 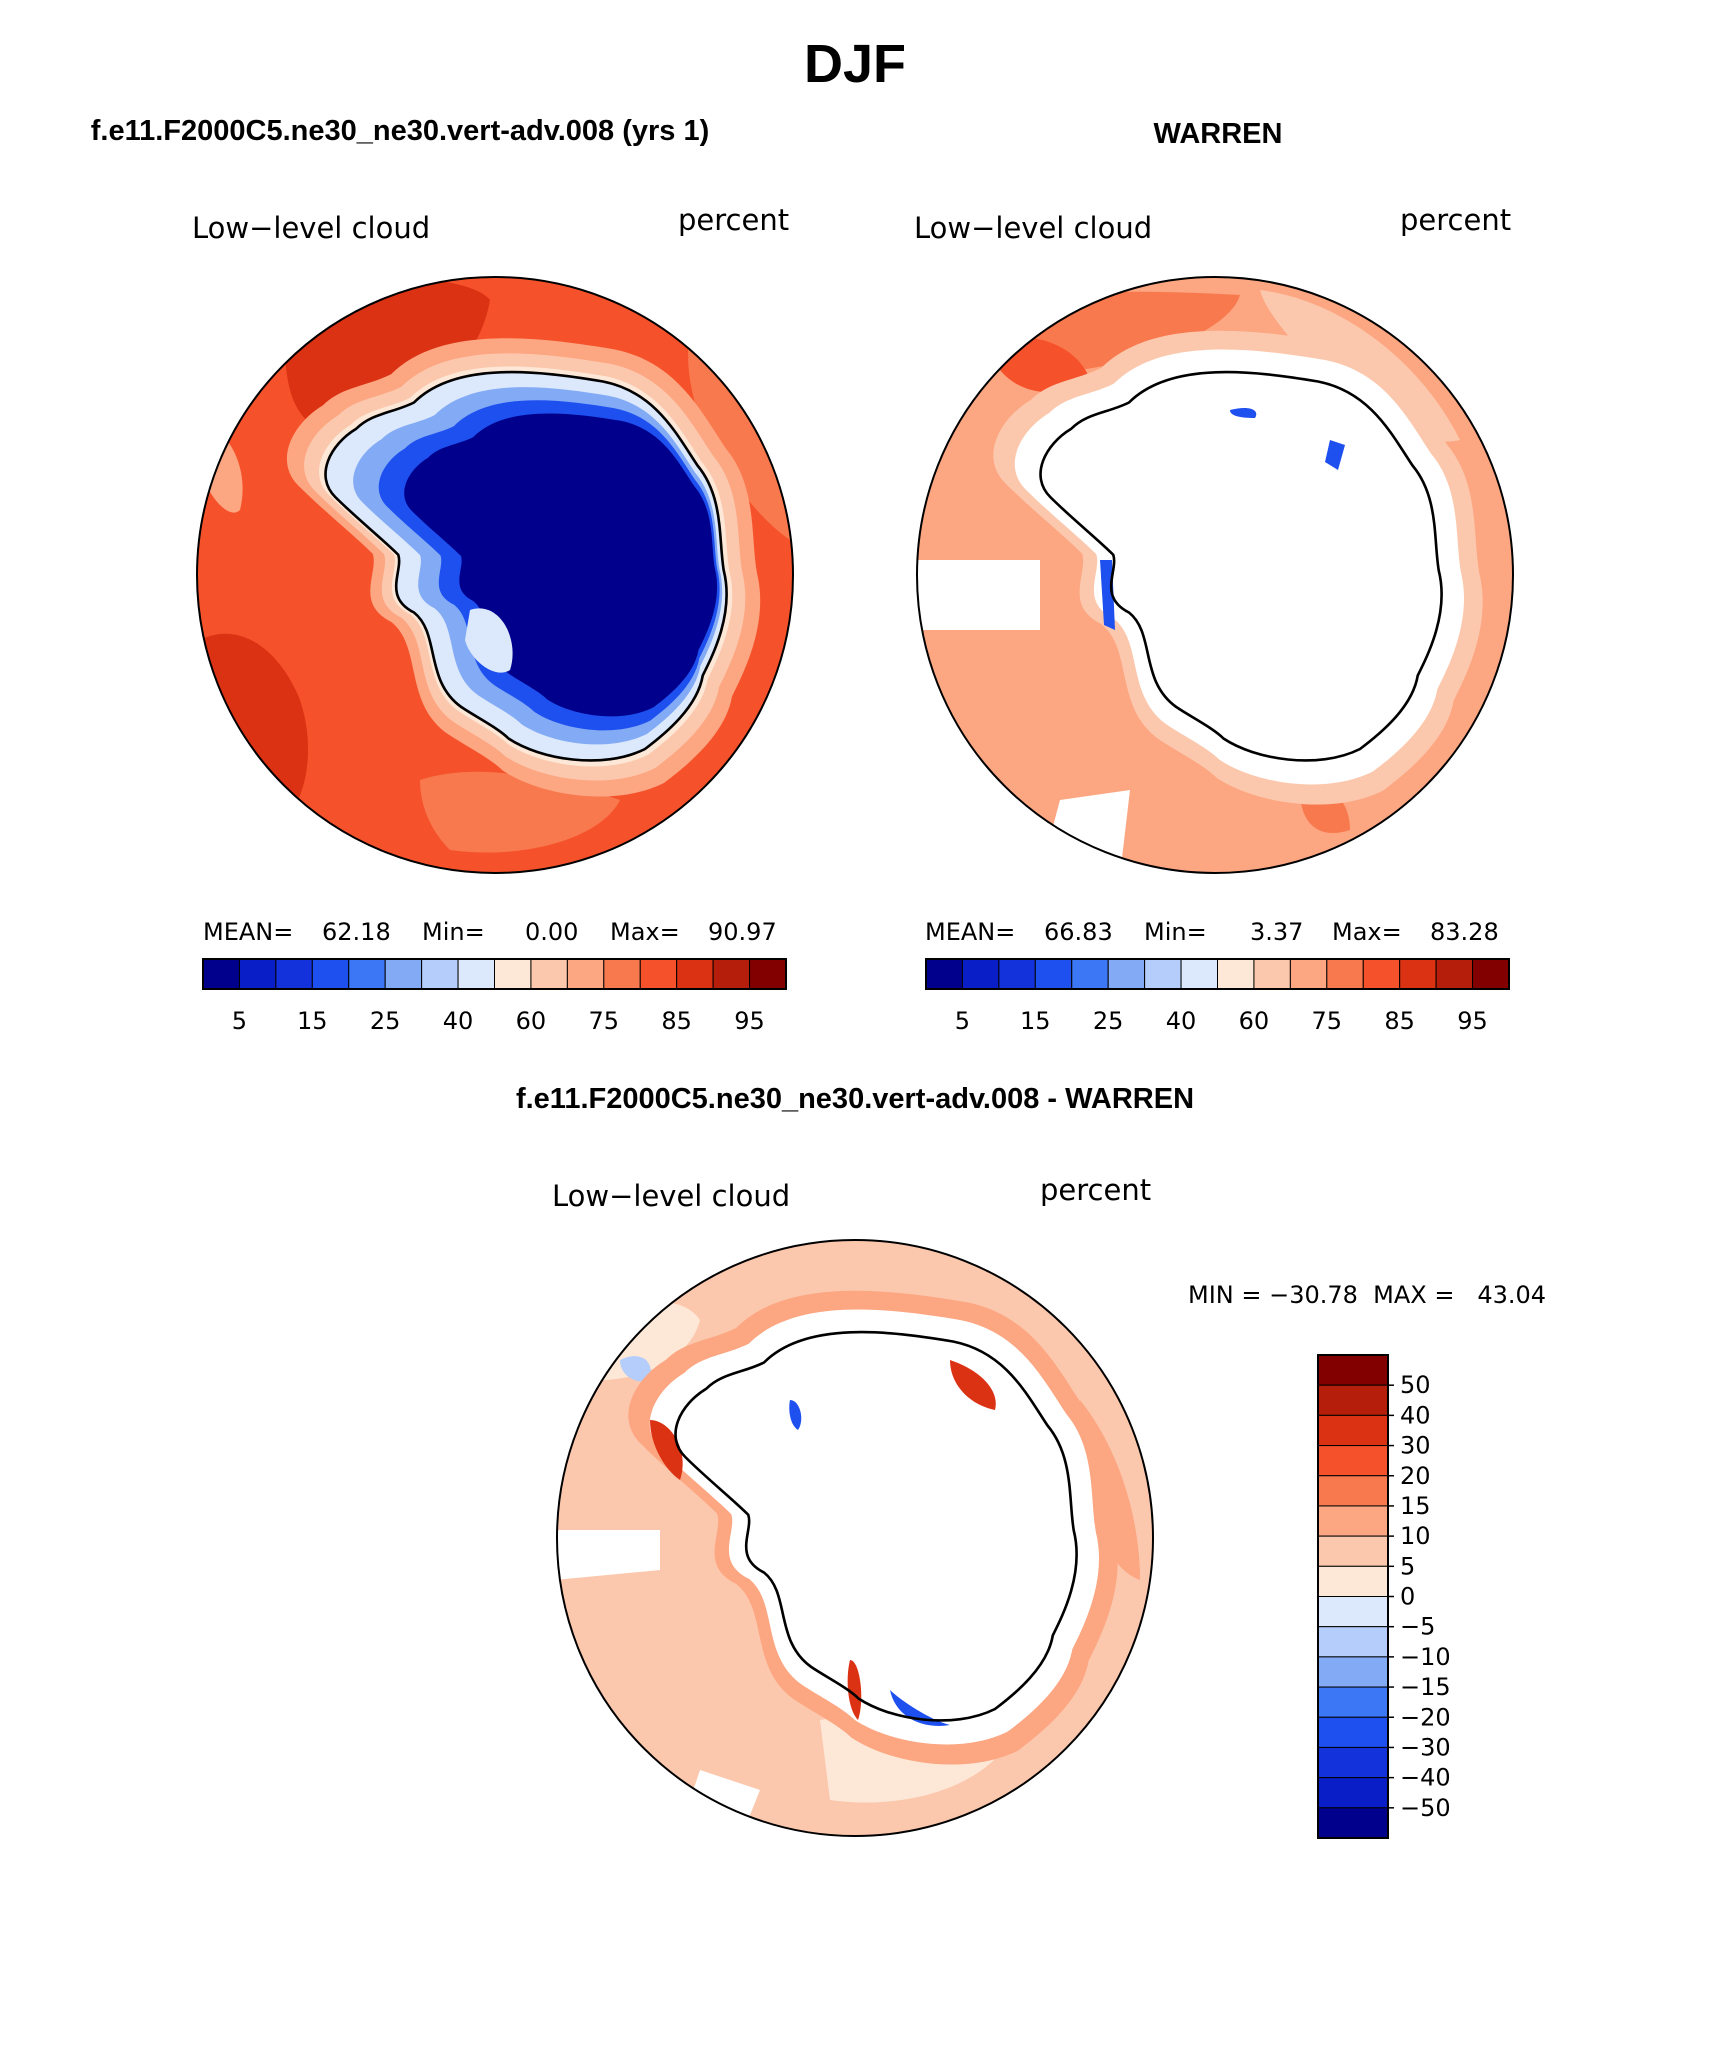 I want to click on panel-a-mid-region-east, so click(x=739, y=435).